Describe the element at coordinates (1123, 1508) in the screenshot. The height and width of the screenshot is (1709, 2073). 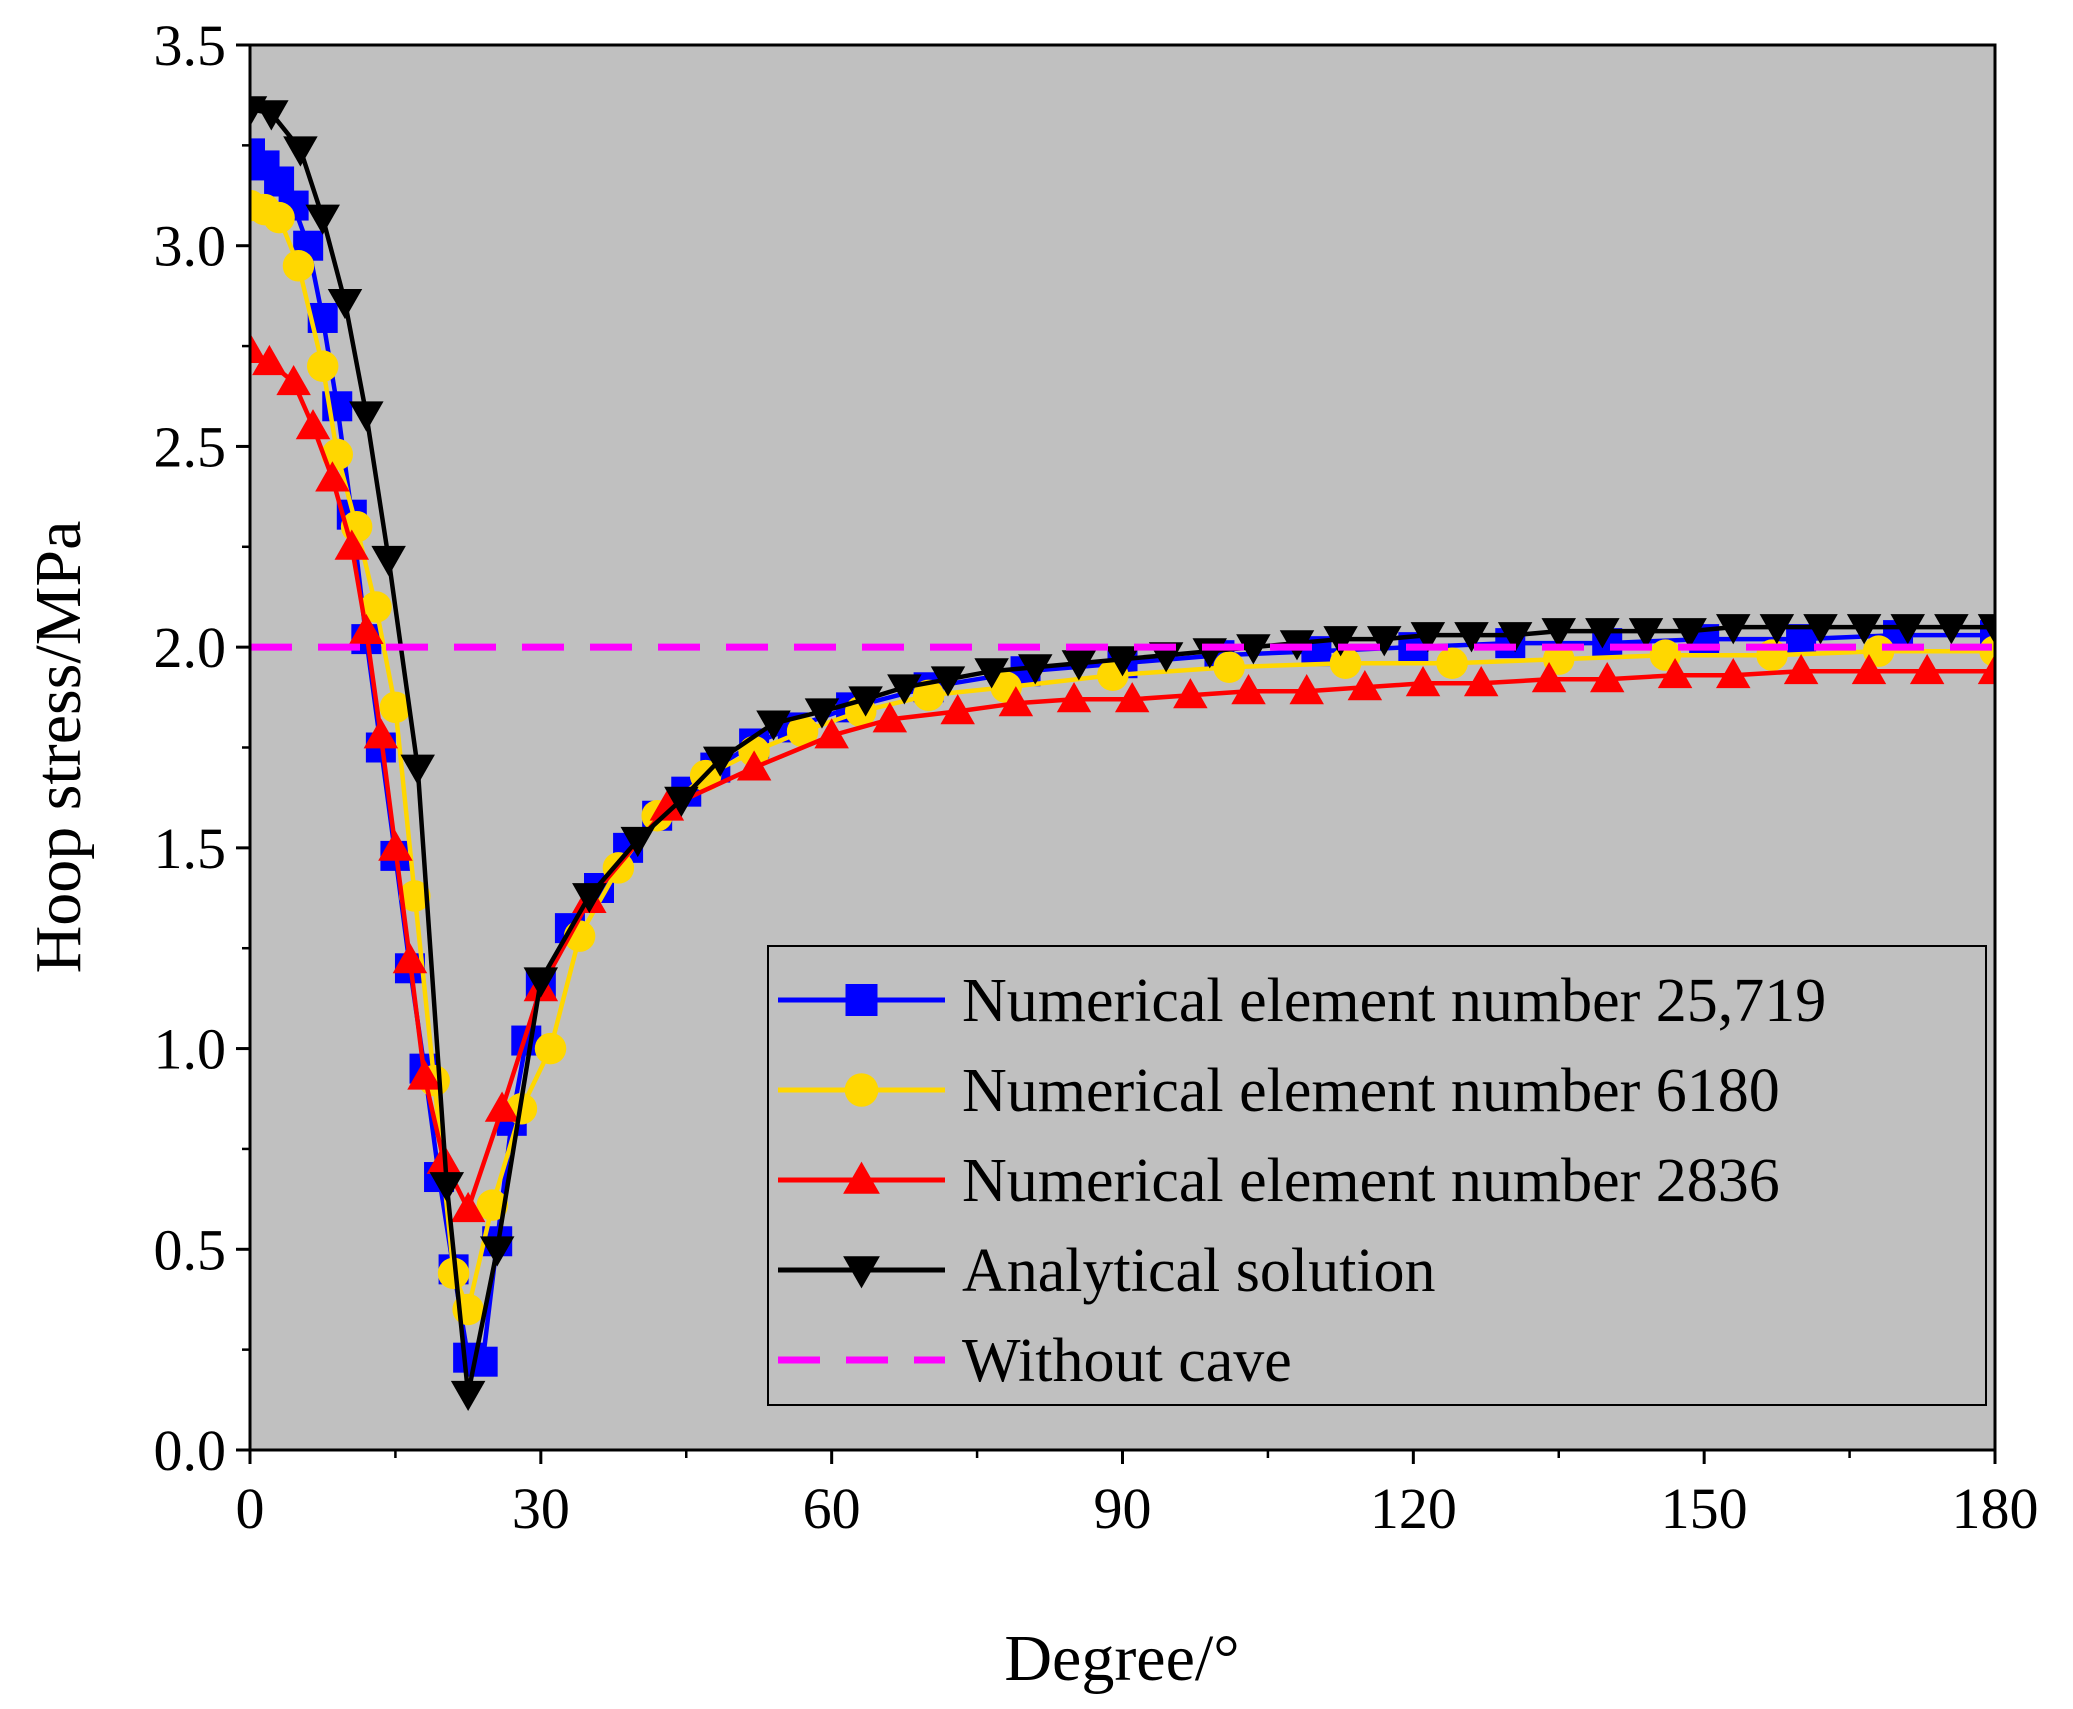
I see `x-tick-label: 90` at that location.